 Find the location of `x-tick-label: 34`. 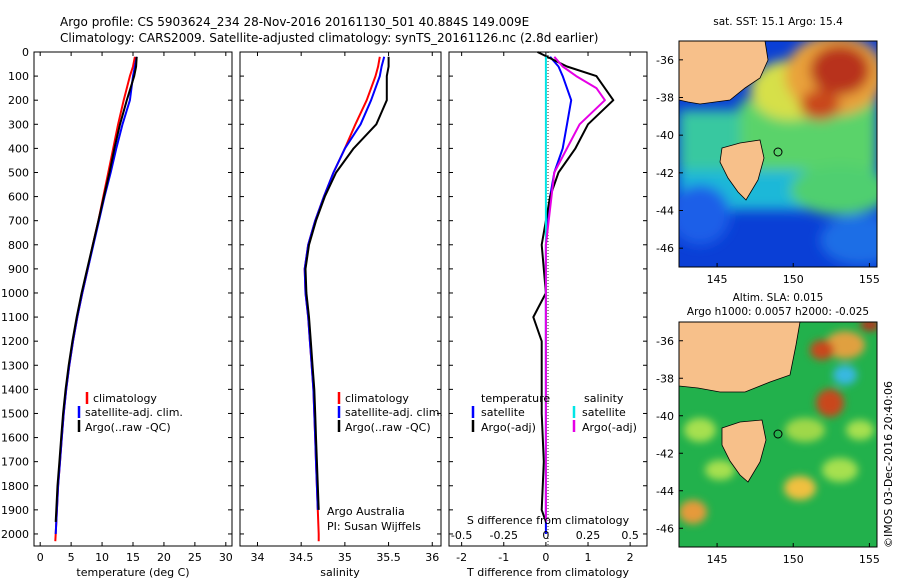

x-tick-label: 34 is located at coordinates (257, 557).